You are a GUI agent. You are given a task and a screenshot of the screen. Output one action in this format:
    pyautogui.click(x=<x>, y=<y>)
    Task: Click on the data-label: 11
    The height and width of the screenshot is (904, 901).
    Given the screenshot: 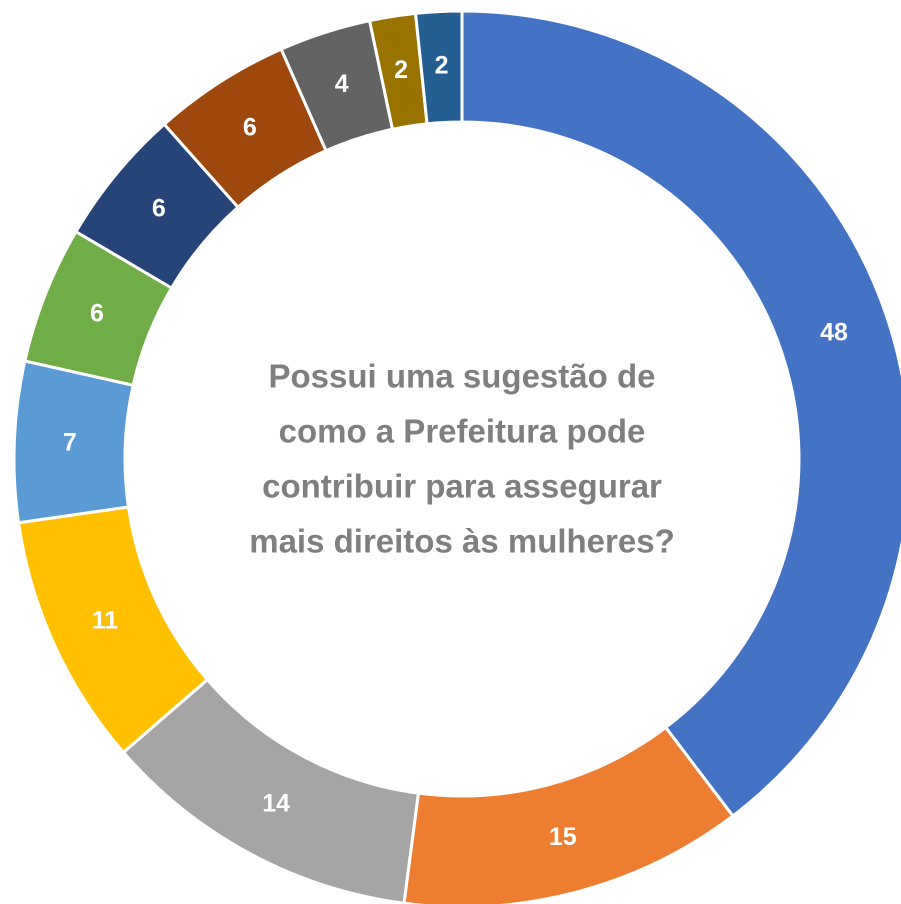 What is the action you would take?
    pyautogui.click(x=105, y=621)
    